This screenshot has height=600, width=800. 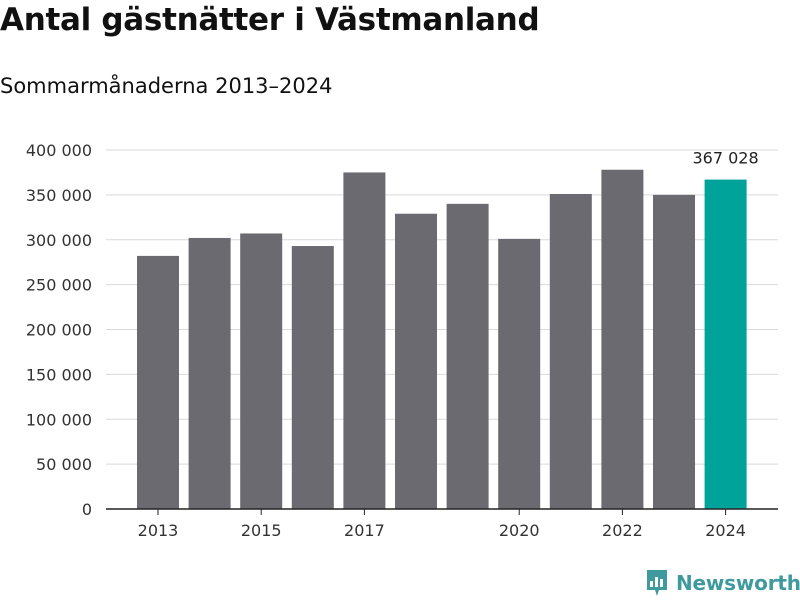 What do you see at coordinates (364, 530) in the screenshot?
I see `x-tick-label: 2017` at bounding box center [364, 530].